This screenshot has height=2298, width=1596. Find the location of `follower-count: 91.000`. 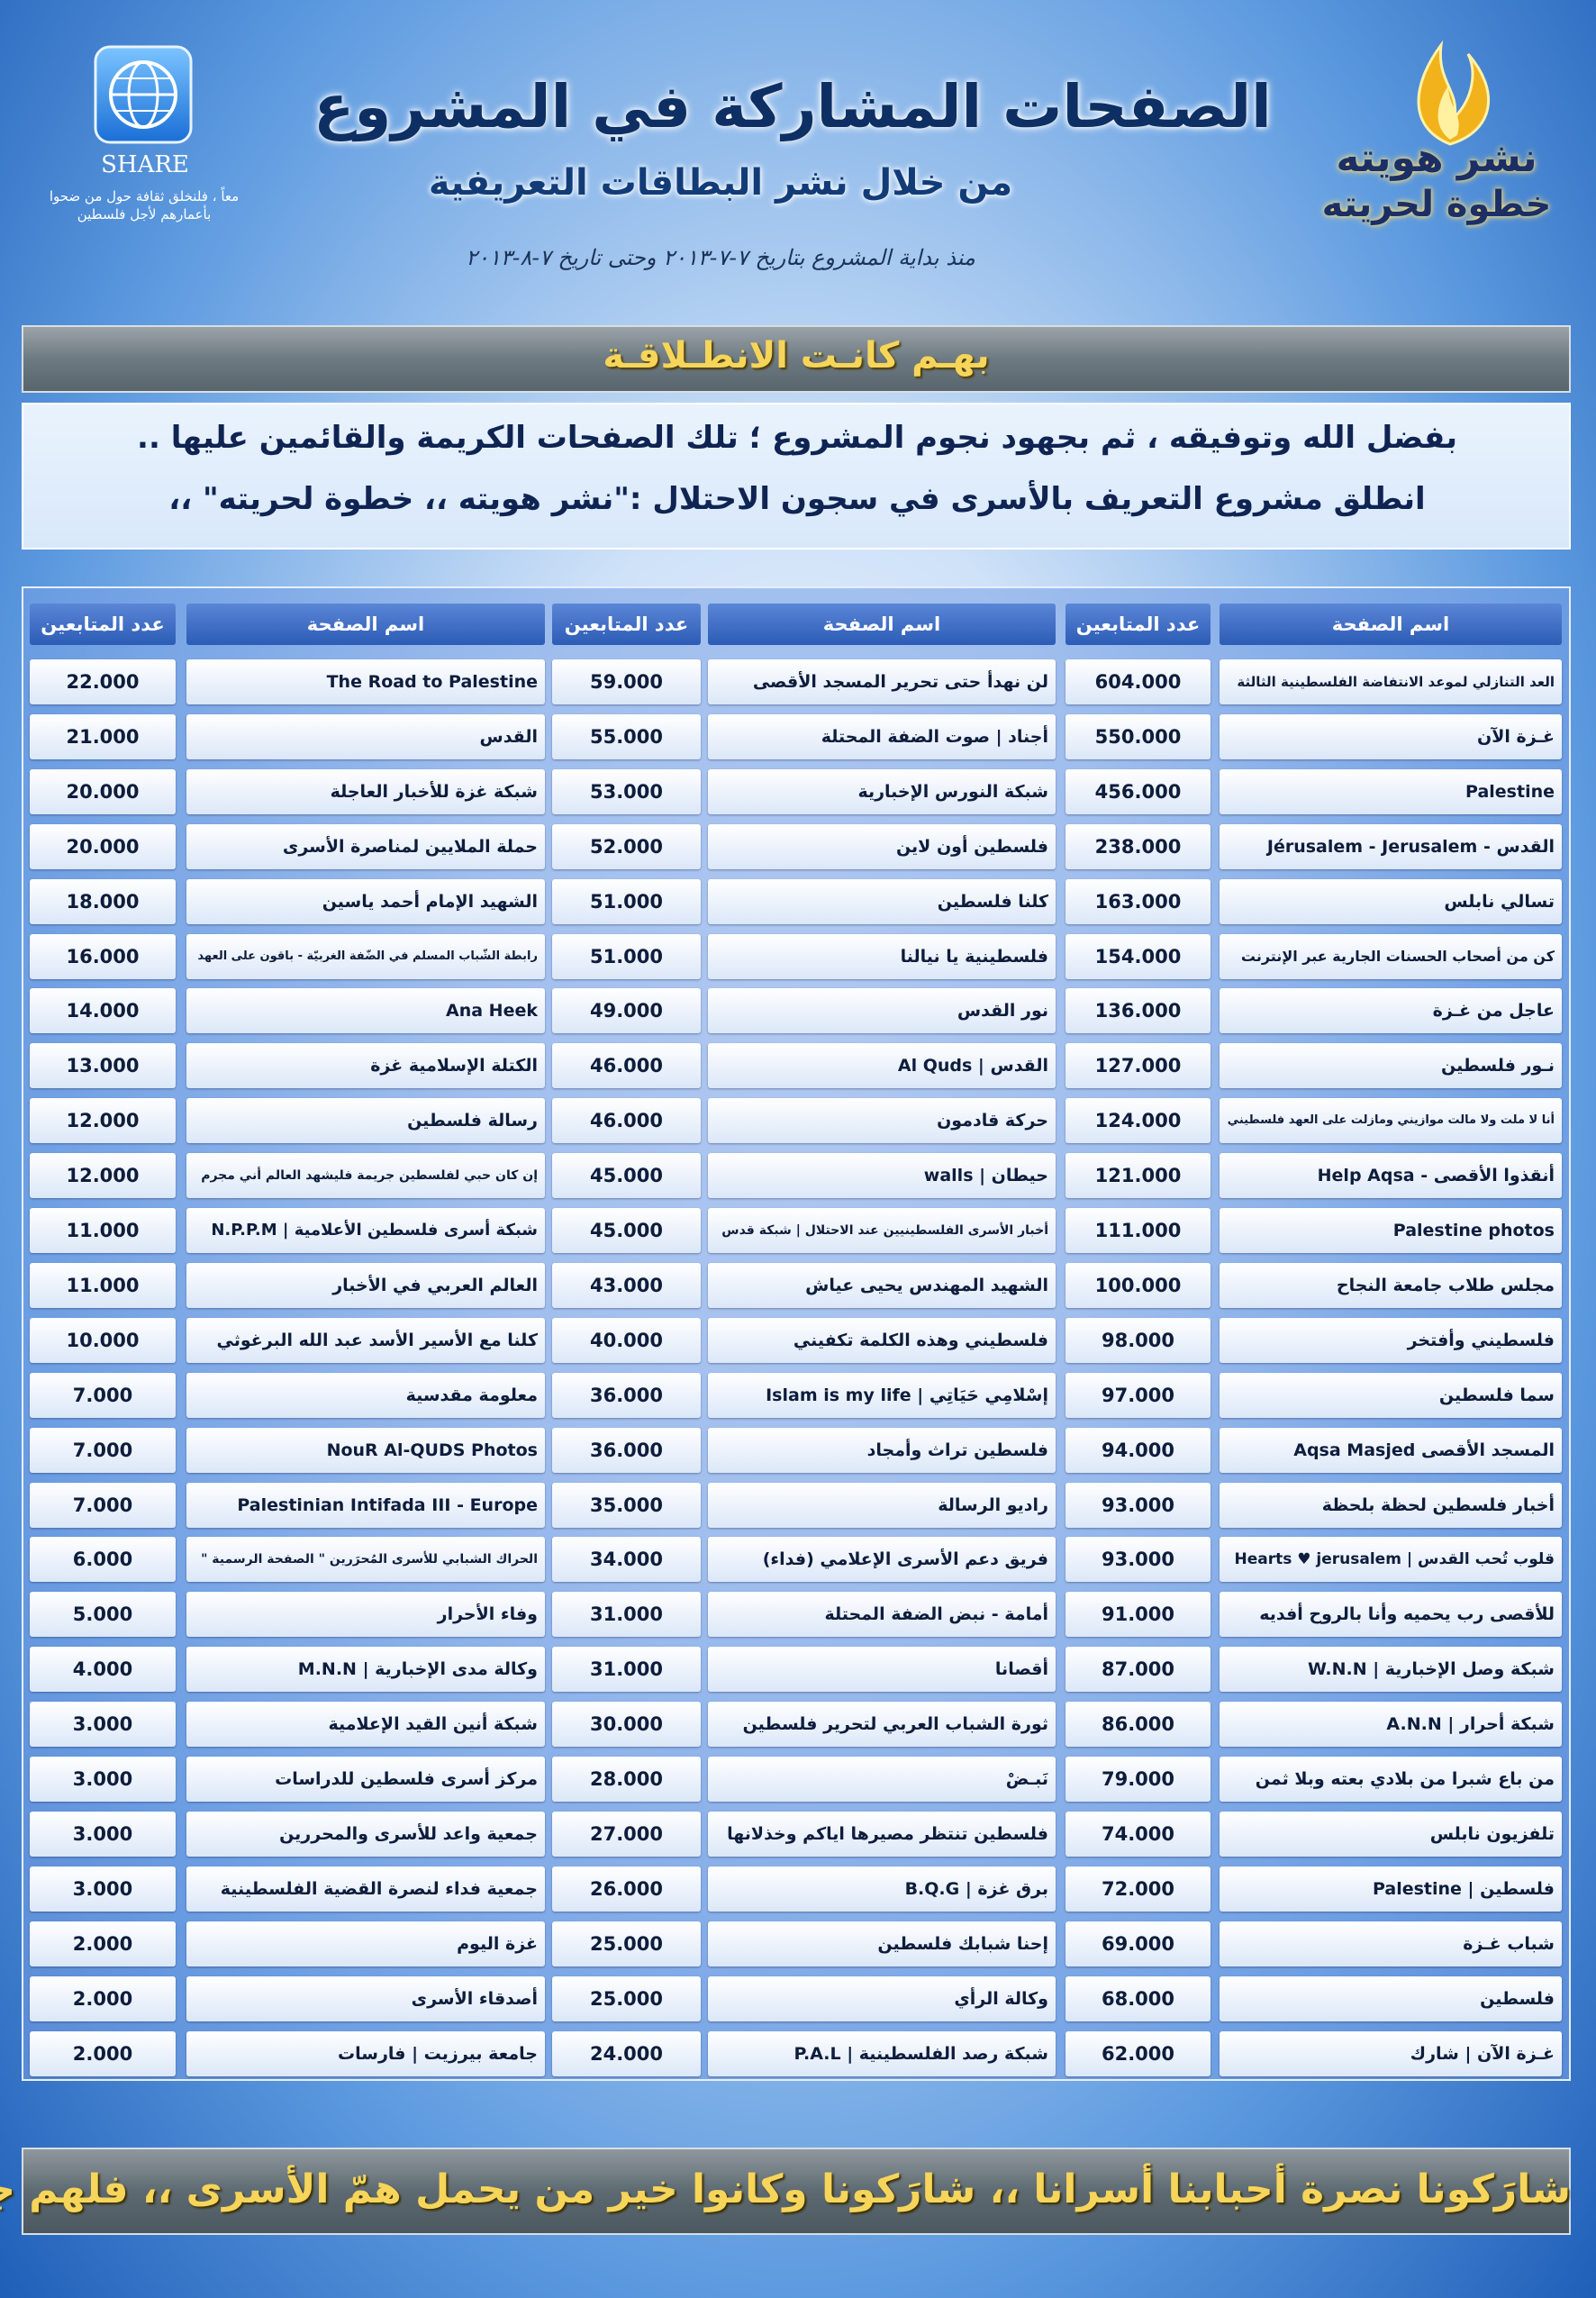

follower-count: 91.000 is located at coordinates (1138, 1615).